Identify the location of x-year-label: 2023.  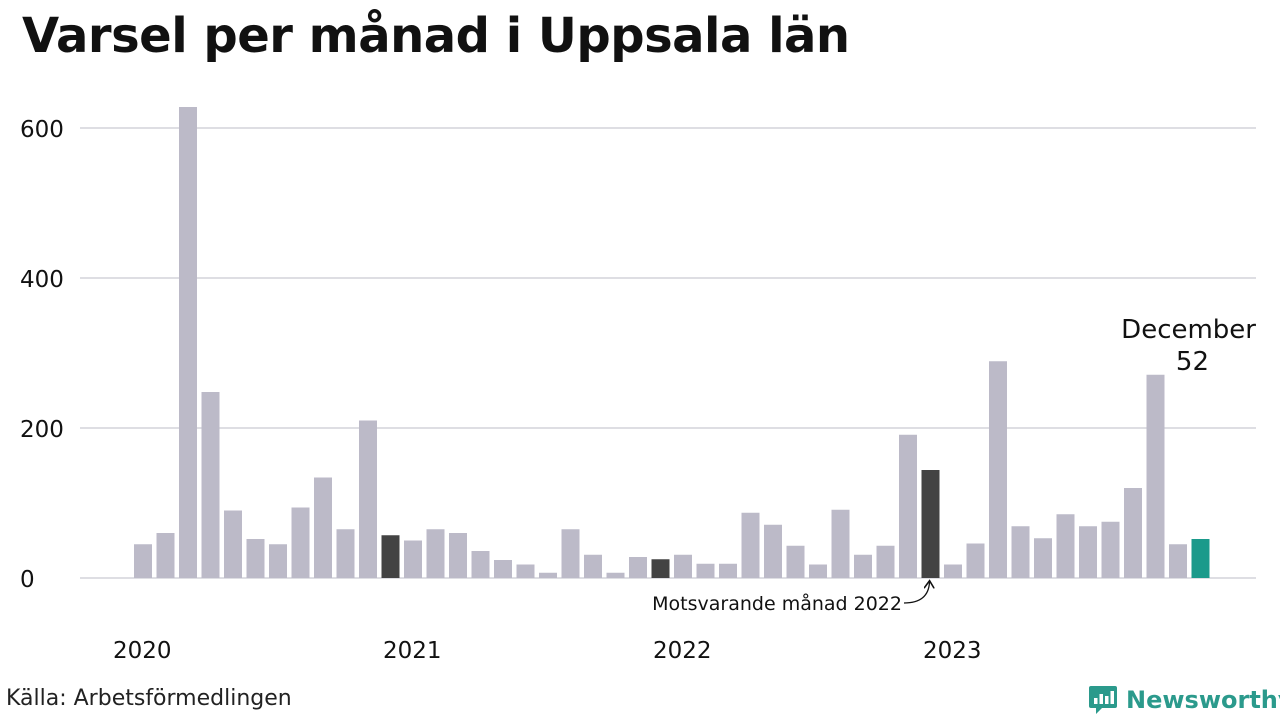
(952, 651).